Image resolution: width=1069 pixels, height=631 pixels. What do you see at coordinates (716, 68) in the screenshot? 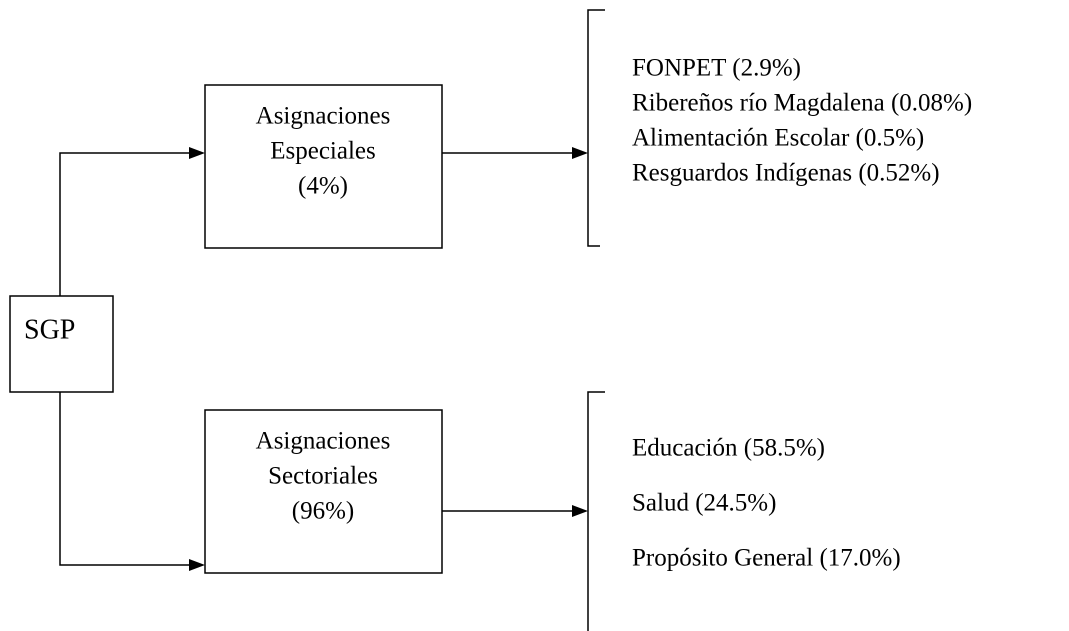
I see `item: FONPET (2.9%)` at bounding box center [716, 68].